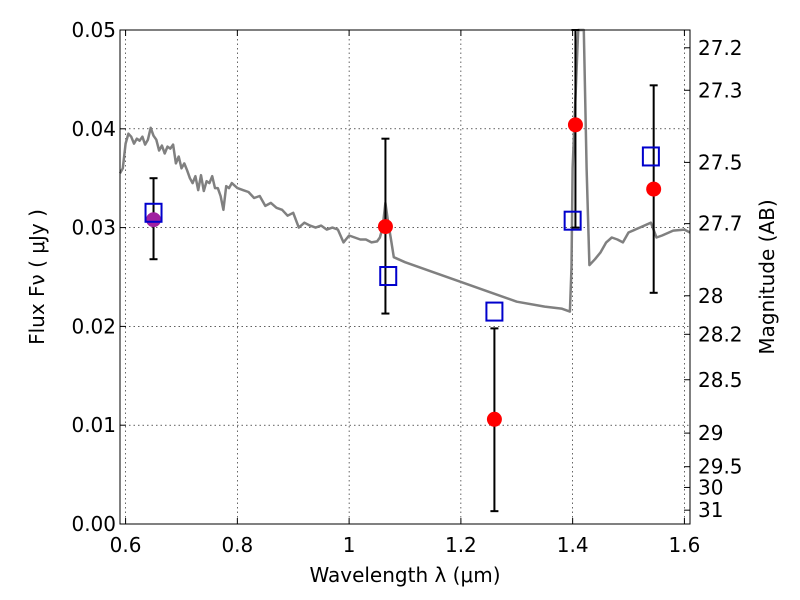 Image resolution: width=800 pixels, height=600 pixels. Describe the element at coordinates (126, 545) in the screenshot. I see `x-tick-label: 0.6` at that location.